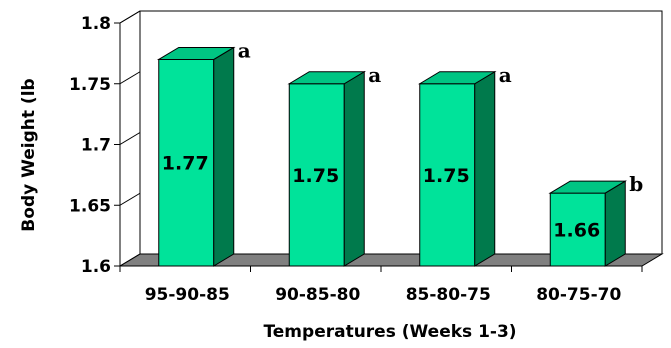 The image size is (671, 348). What do you see at coordinates (448, 295) in the screenshot?
I see `x-tick-label: 85-80-75` at bounding box center [448, 295].